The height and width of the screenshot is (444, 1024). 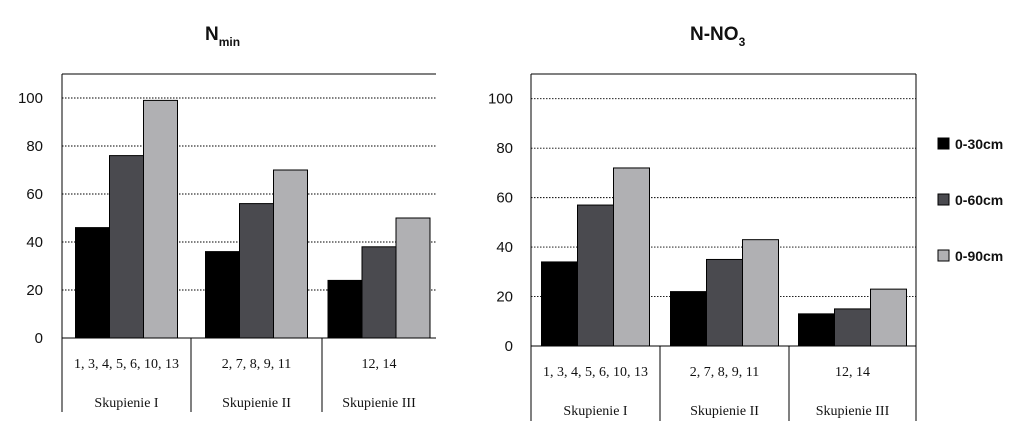 What do you see at coordinates (979, 200) in the screenshot?
I see `legend-label-0-60cm: 0-60cm` at bounding box center [979, 200].